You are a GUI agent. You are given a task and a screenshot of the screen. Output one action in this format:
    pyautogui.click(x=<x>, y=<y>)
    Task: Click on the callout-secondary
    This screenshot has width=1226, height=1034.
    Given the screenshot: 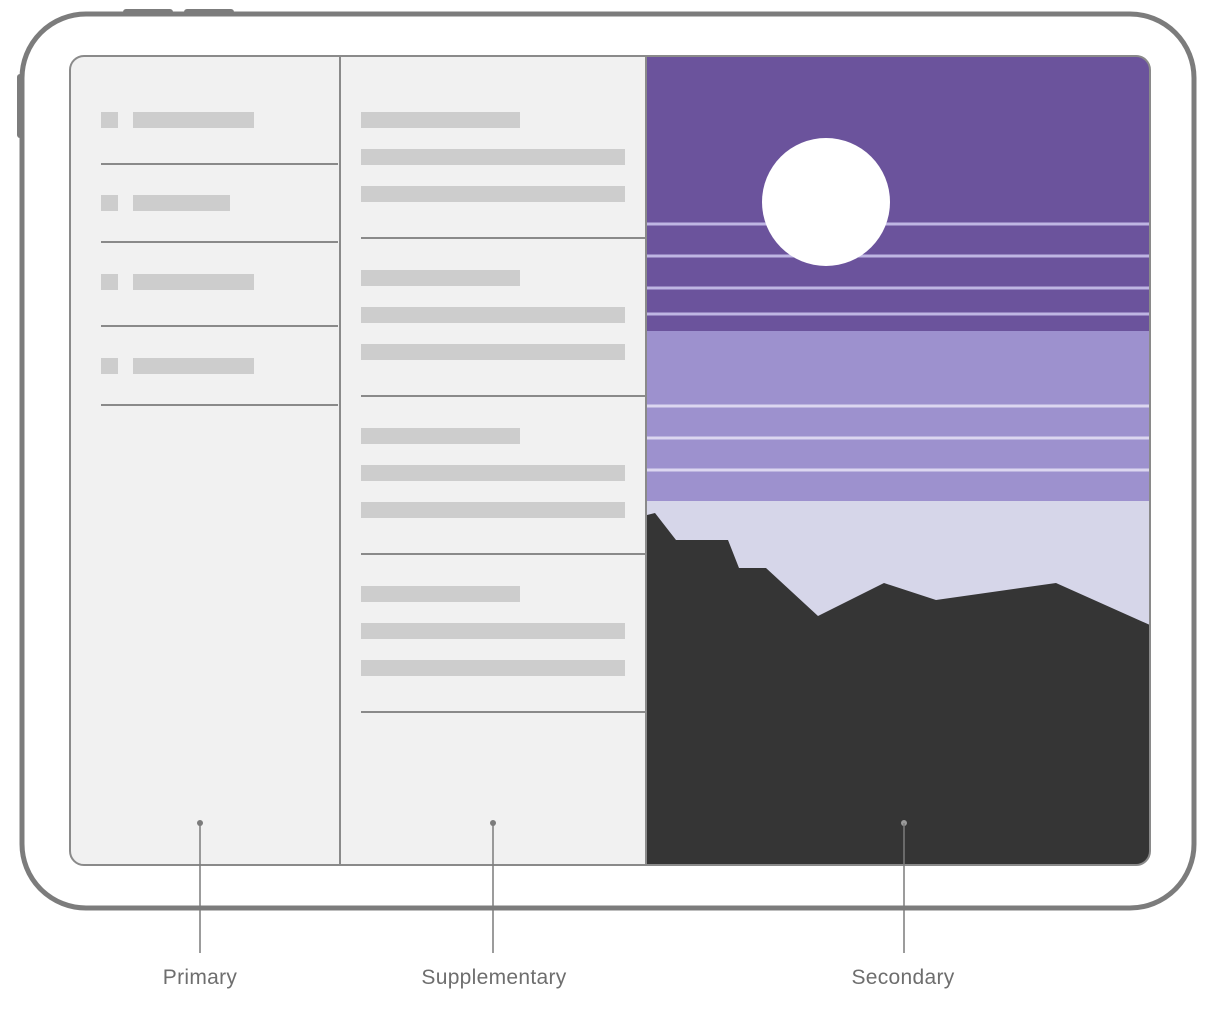 What is the action you would take?
    pyautogui.click(x=904, y=886)
    